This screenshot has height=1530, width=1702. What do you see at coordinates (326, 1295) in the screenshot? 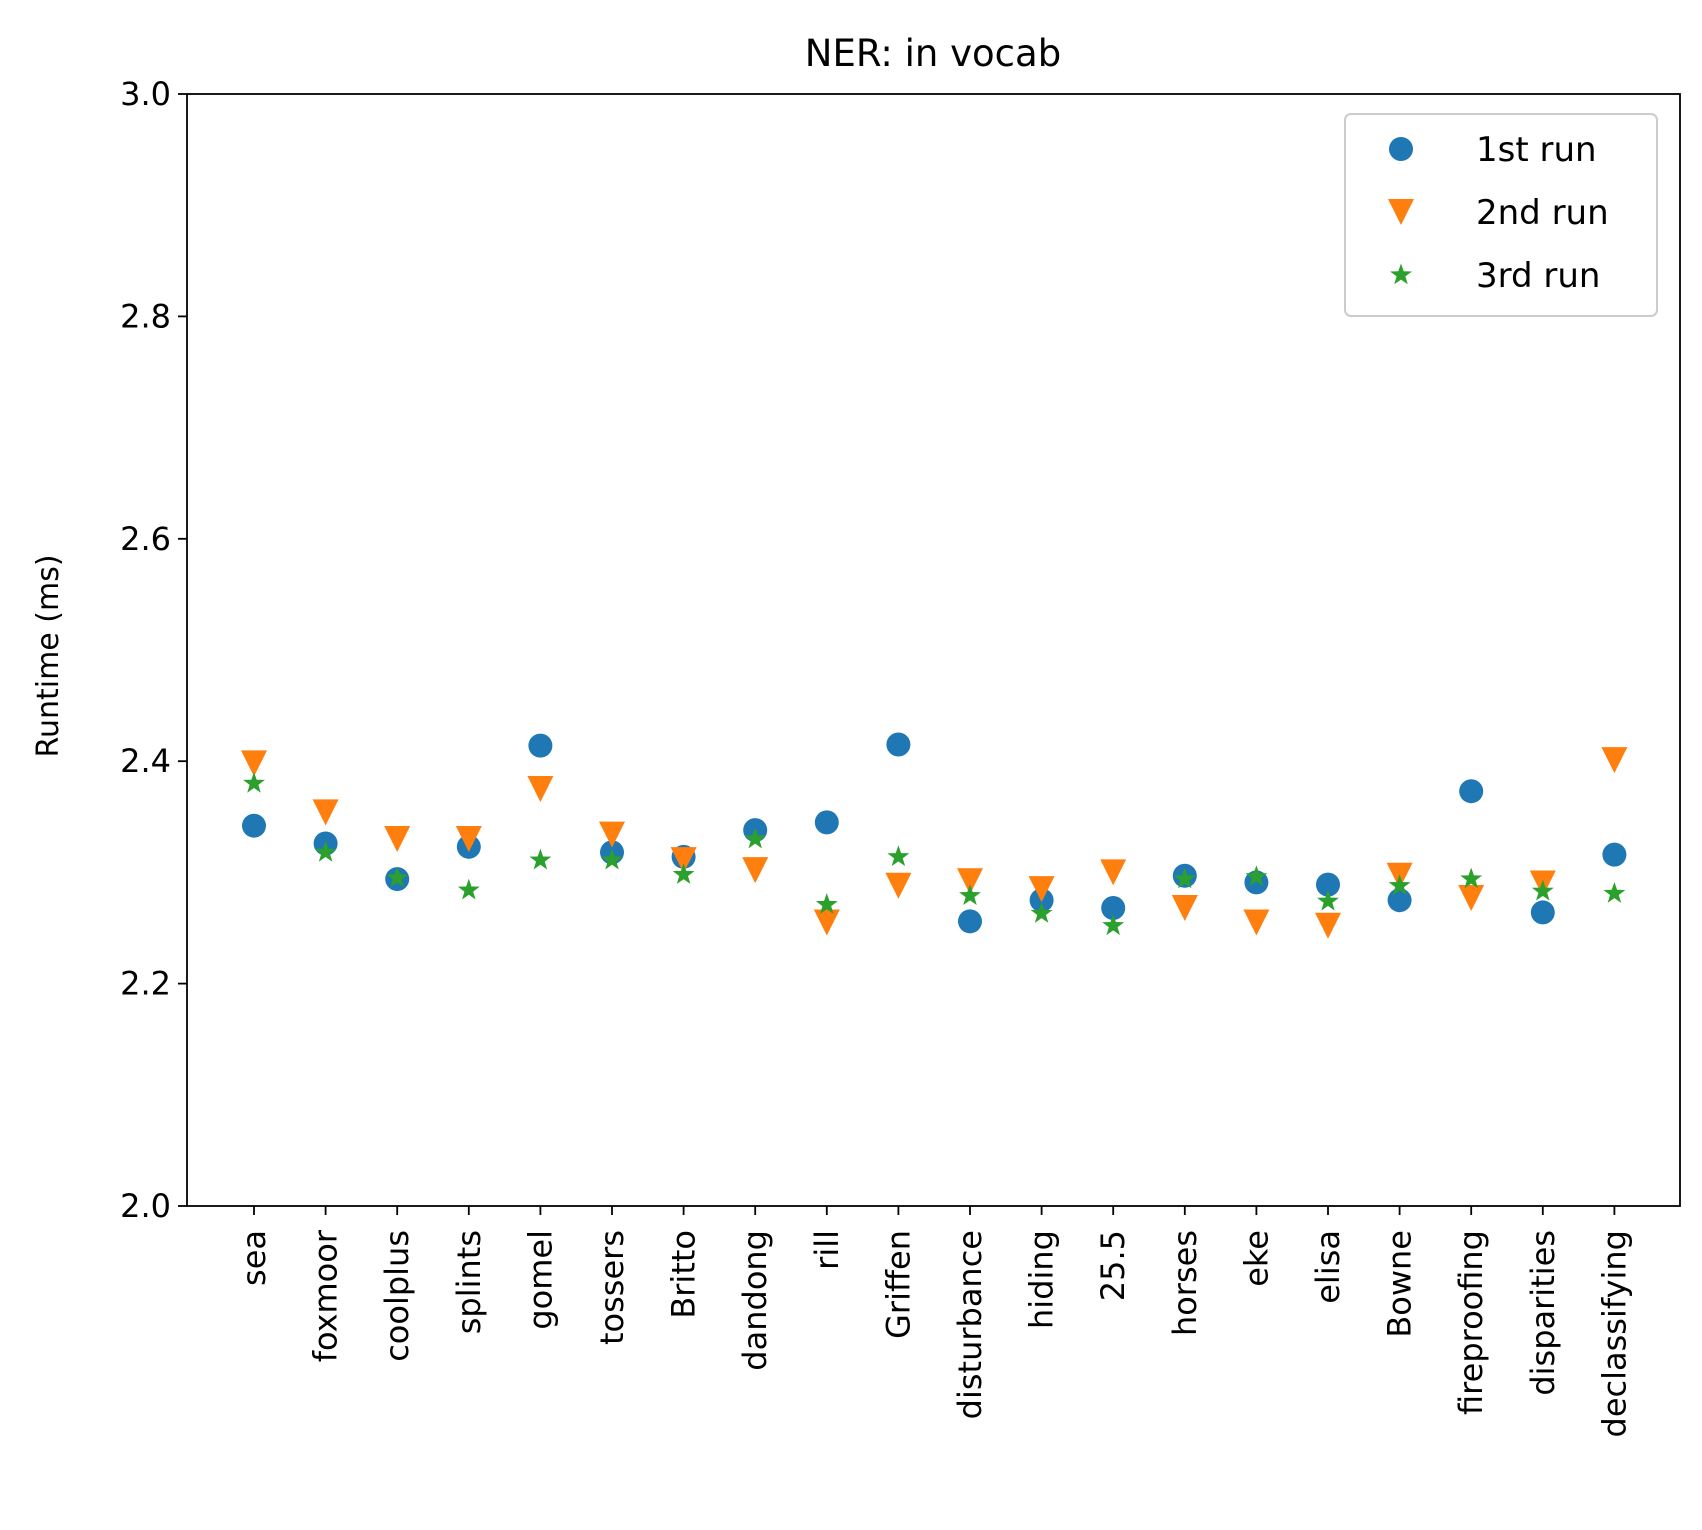
I see `x-tick-label: foxmoor` at bounding box center [326, 1295].